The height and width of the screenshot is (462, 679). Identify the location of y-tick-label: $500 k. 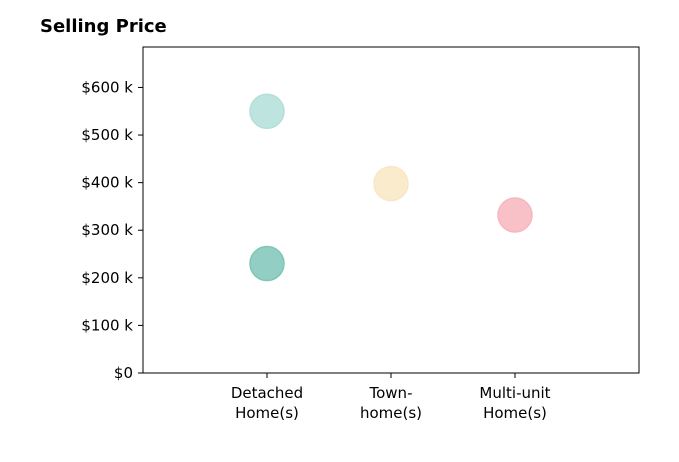
(107, 135).